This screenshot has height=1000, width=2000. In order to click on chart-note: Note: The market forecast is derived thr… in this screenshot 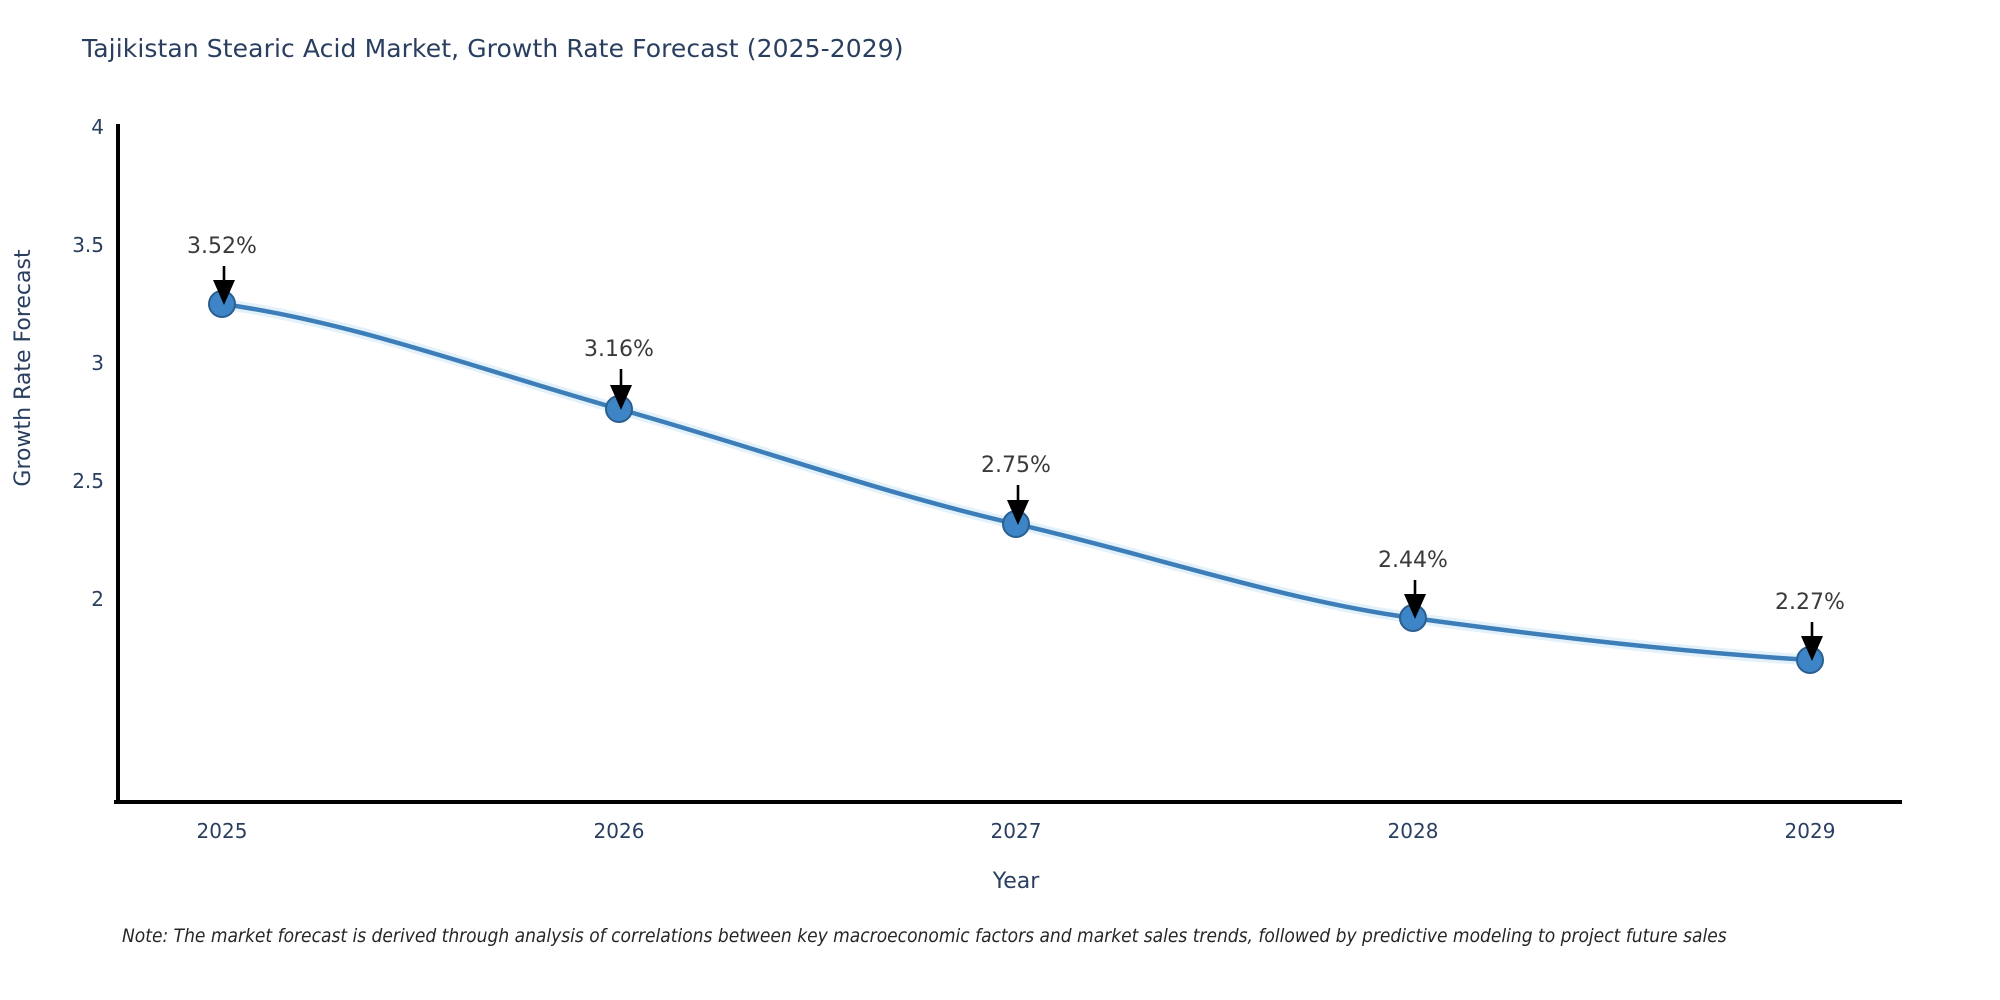, I will do `click(924, 936)`.